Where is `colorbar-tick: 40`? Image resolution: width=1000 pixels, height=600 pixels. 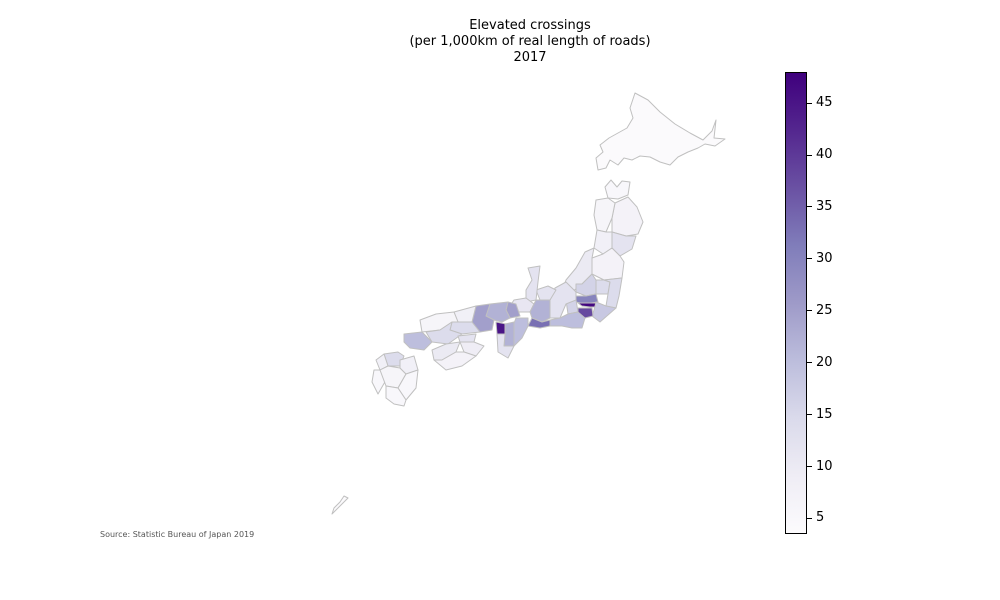 colorbar-tick: 40 is located at coordinates (820, 155).